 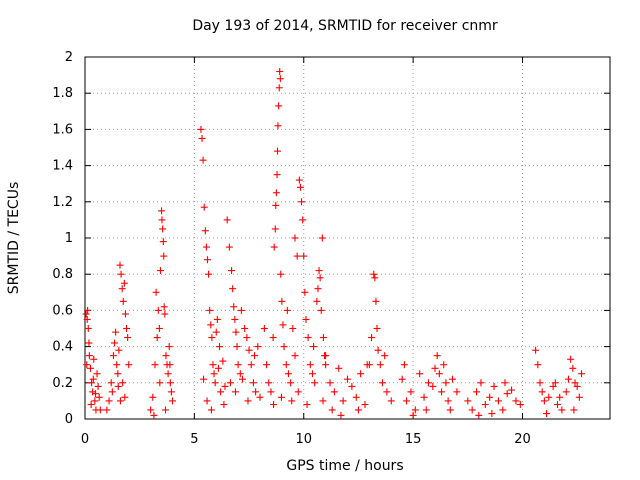 What do you see at coordinates (522, 439) in the screenshot?
I see `x-tick-label: 20` at bounding box center [522, 439].